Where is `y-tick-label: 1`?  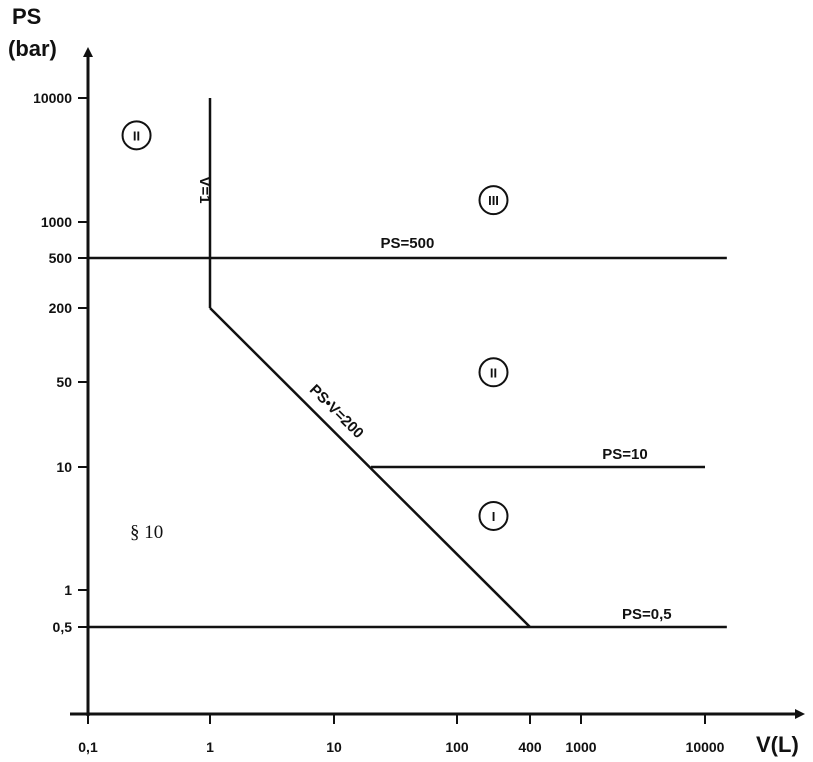
y-tick-label: 1 is located at coordinates (68, 590).